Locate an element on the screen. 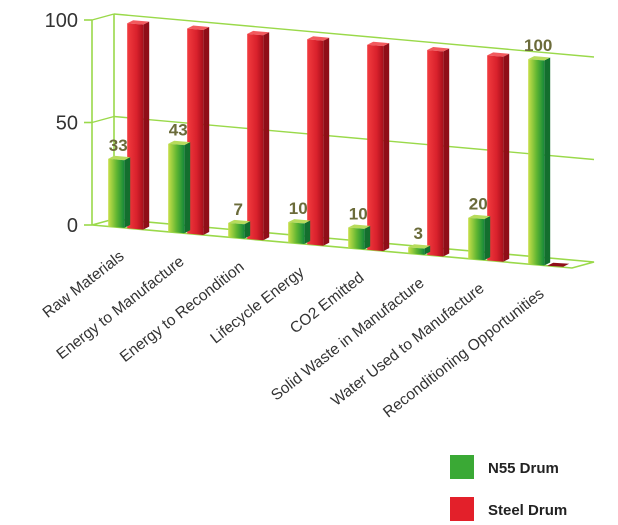 Image resolution: width=618 pixels, height=525 pixels. data-label-n55: 43 is located at coordinates (178, 130).